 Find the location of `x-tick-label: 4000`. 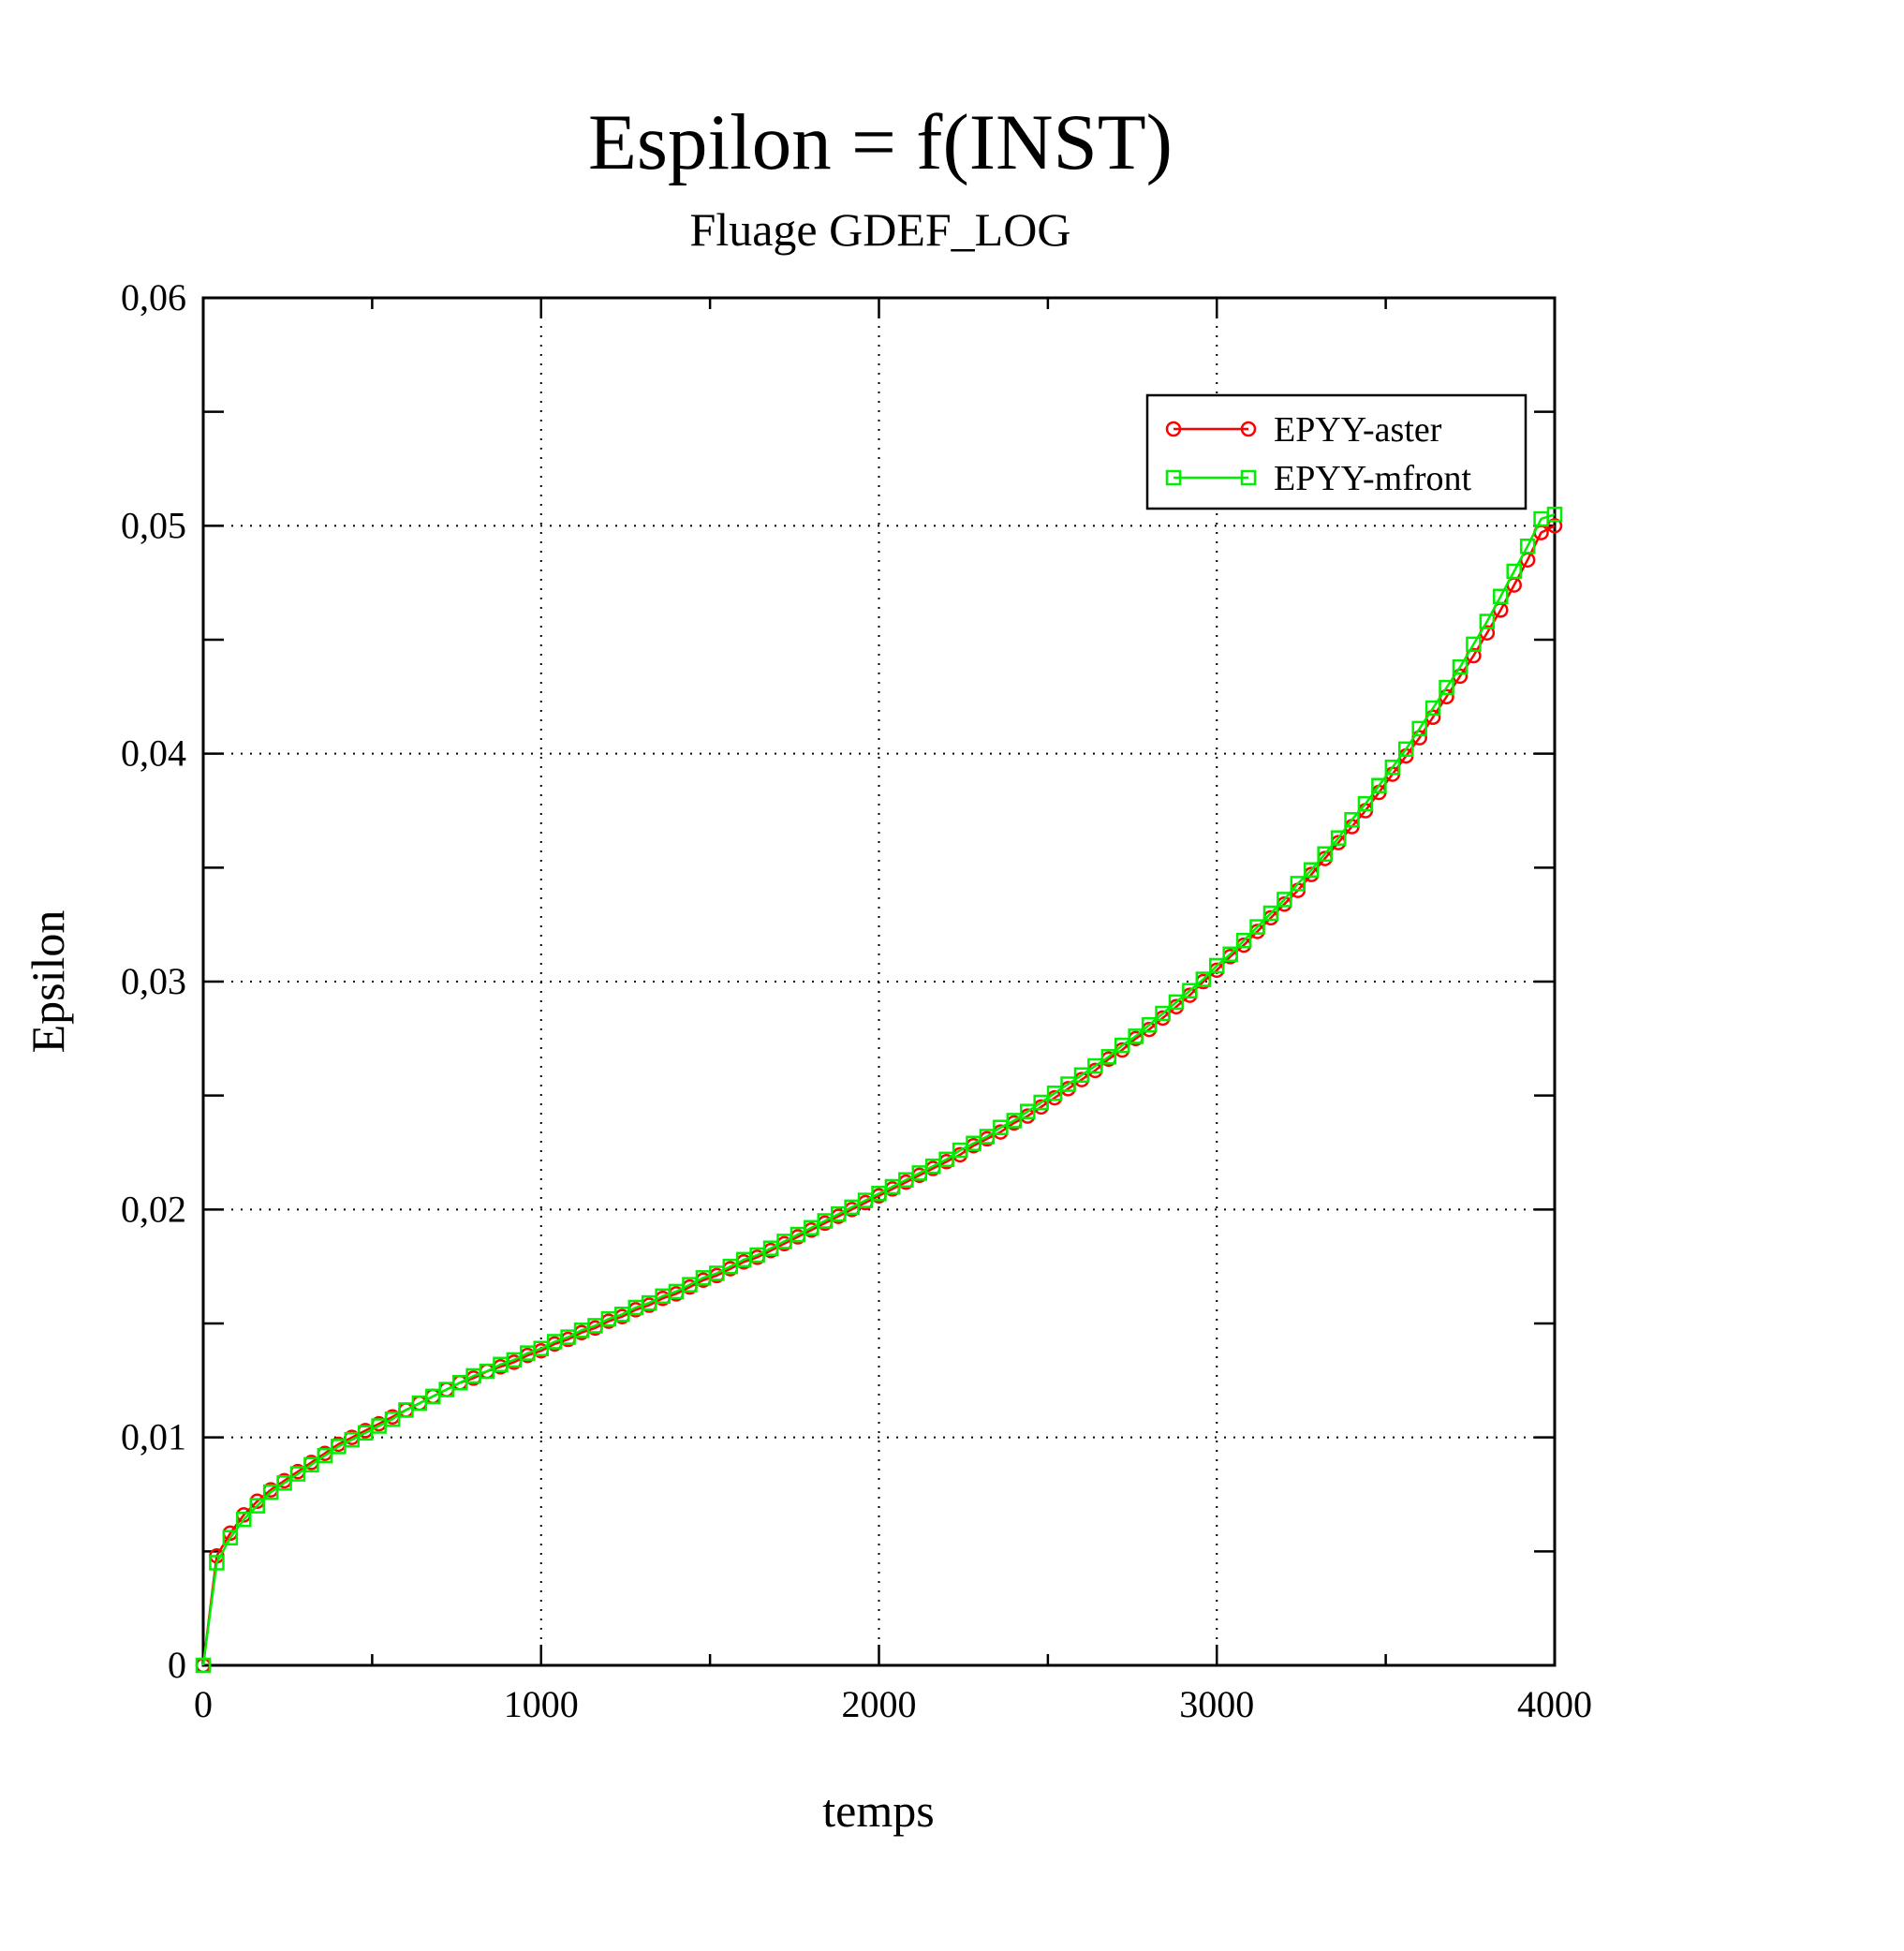

x-tick-label: 4000 is located at coordinates (1554, 1704).